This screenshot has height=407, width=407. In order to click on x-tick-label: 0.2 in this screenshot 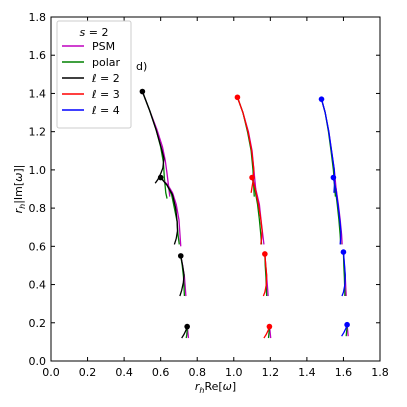, I will do `click(88, 372)`.